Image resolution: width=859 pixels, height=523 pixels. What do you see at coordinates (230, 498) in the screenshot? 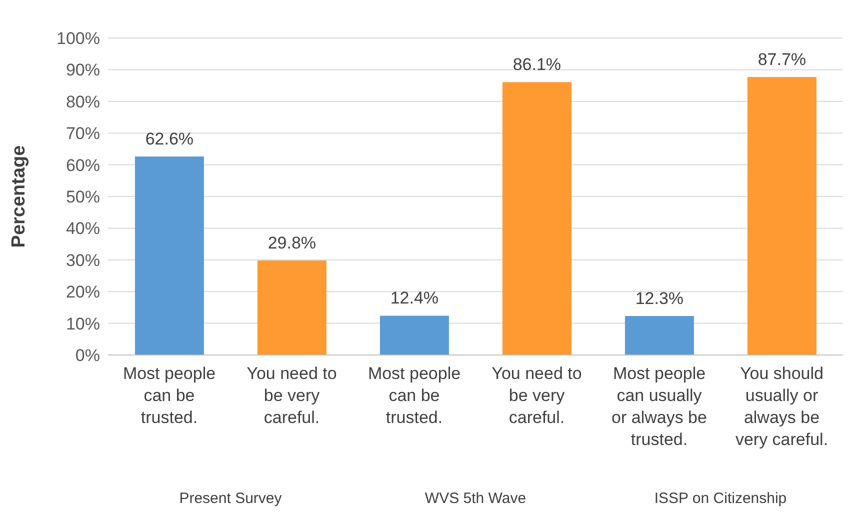
I see `text: Present Survey` at bounding box center [230, 498].